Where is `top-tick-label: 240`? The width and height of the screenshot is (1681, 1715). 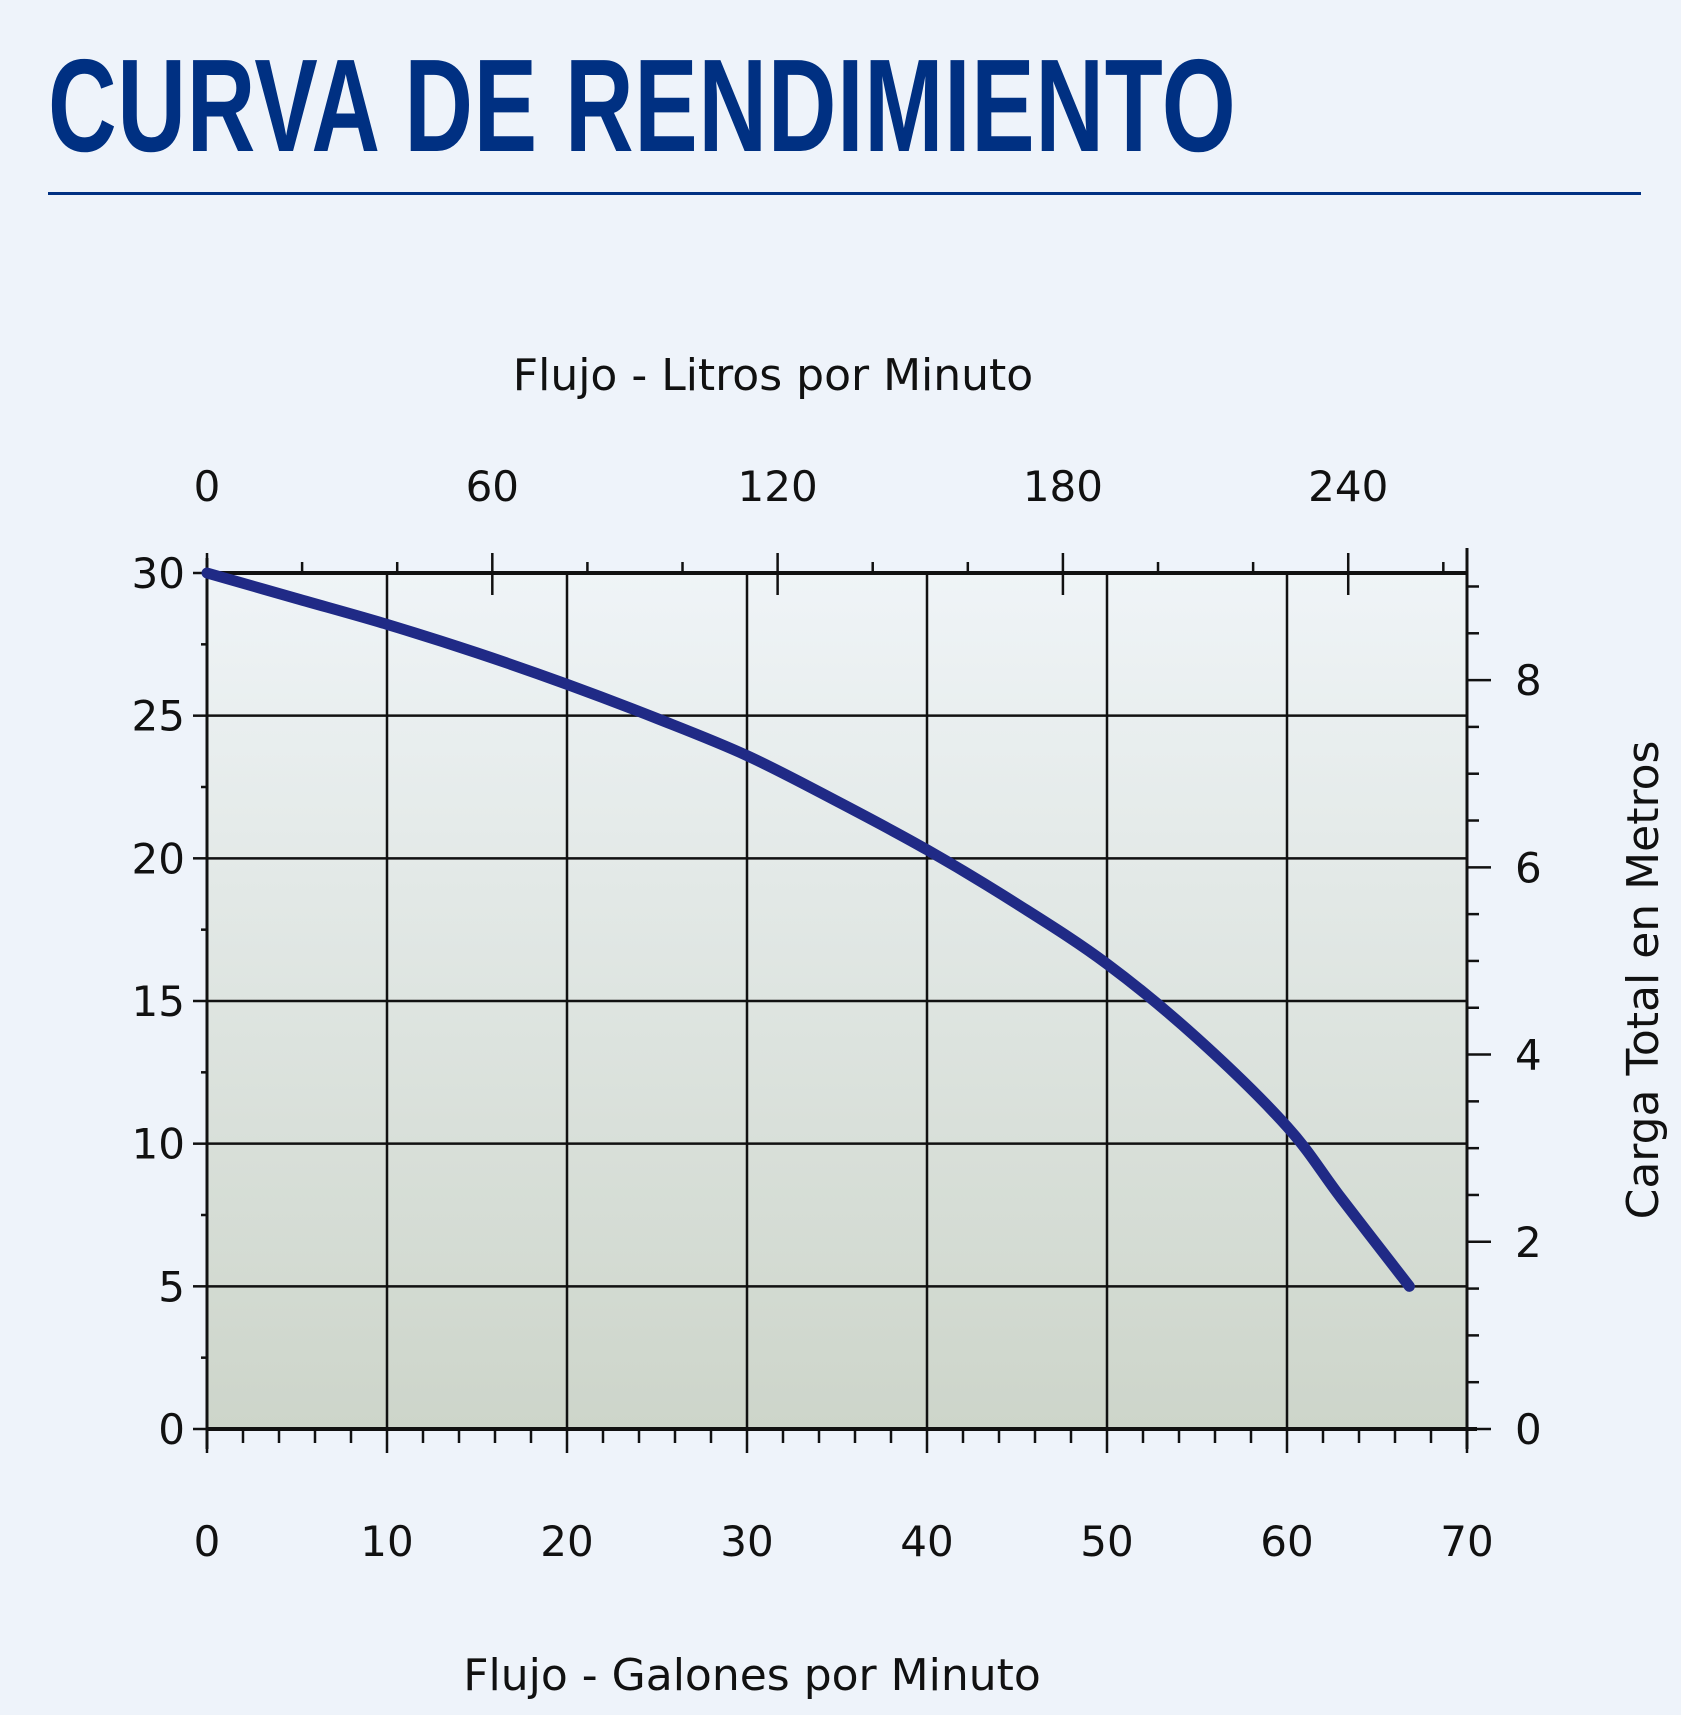 top-tick-label: 240 is located at coordinates (1348, 486).